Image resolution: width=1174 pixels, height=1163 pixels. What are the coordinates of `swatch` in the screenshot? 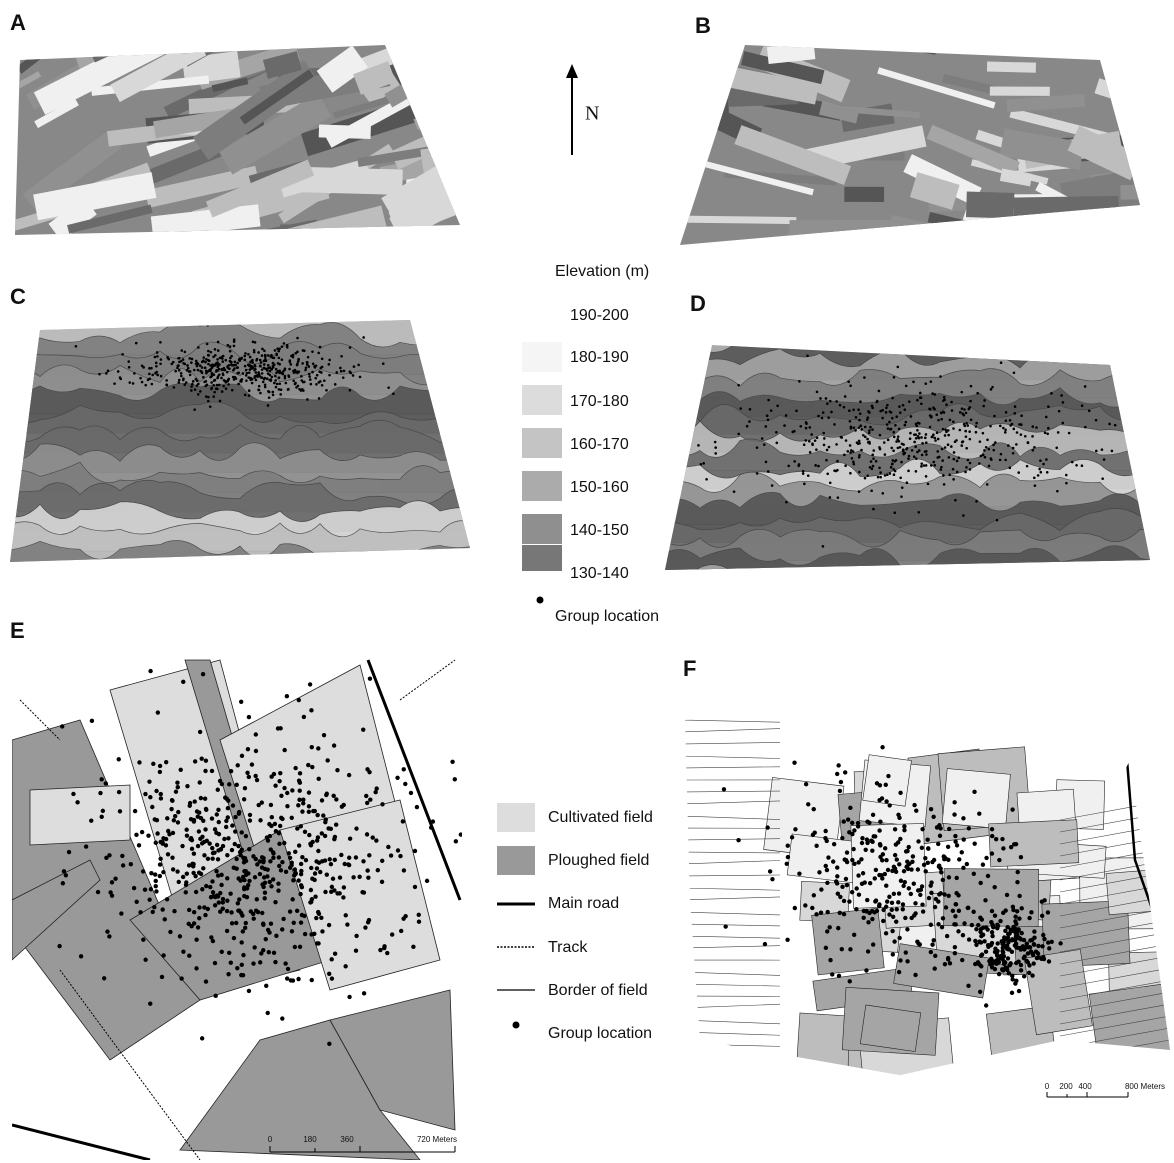 It's located at (542, 486).